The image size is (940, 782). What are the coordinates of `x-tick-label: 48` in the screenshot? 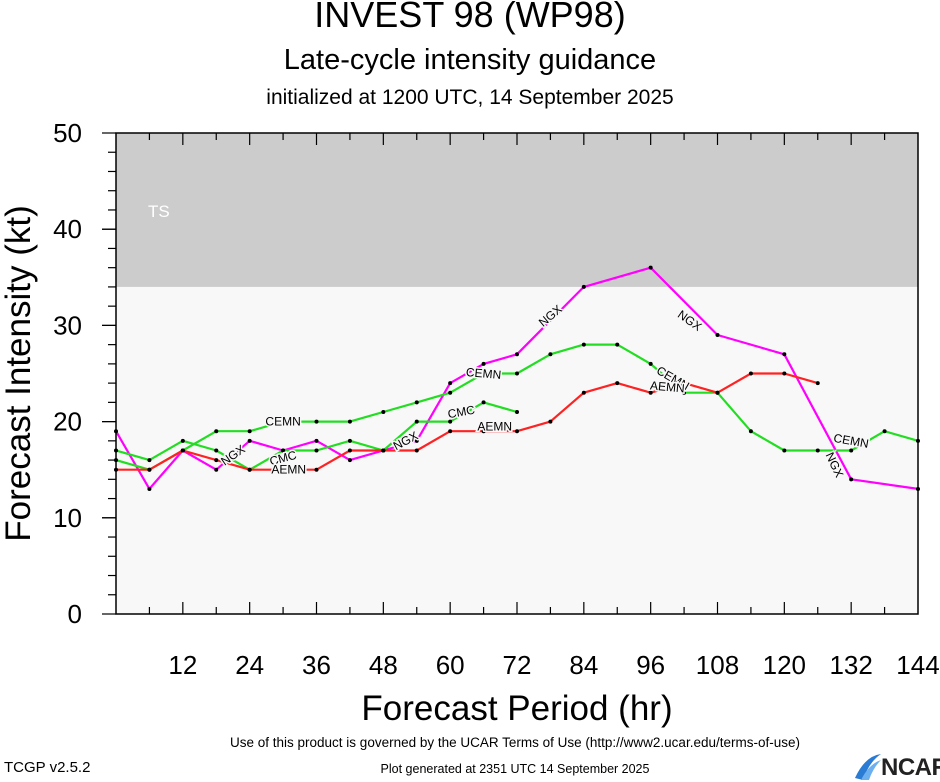 It's located at (383, 665).